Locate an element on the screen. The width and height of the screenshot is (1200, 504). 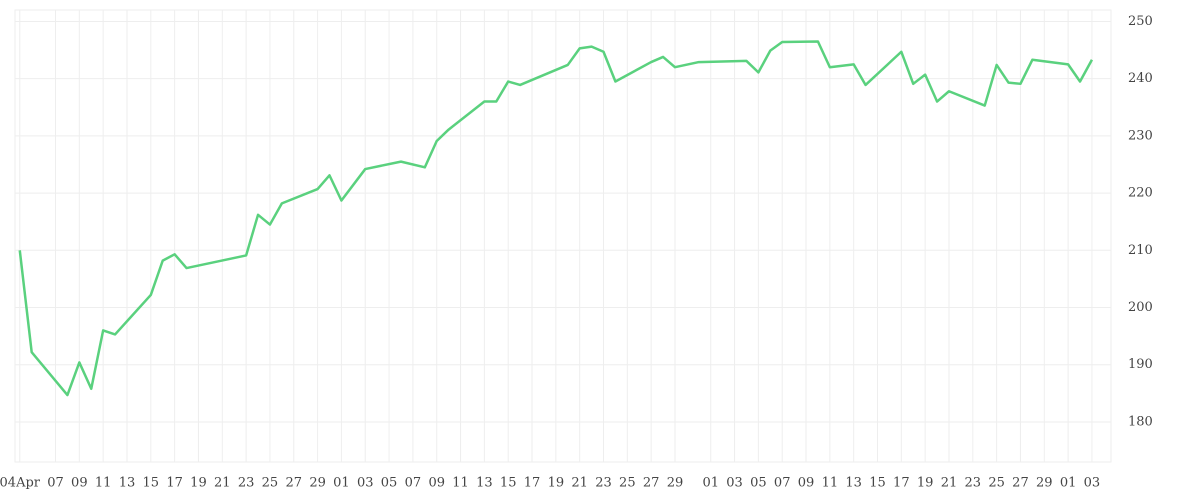
y-tick-label: 250 is located at coordinates (1140, 21).